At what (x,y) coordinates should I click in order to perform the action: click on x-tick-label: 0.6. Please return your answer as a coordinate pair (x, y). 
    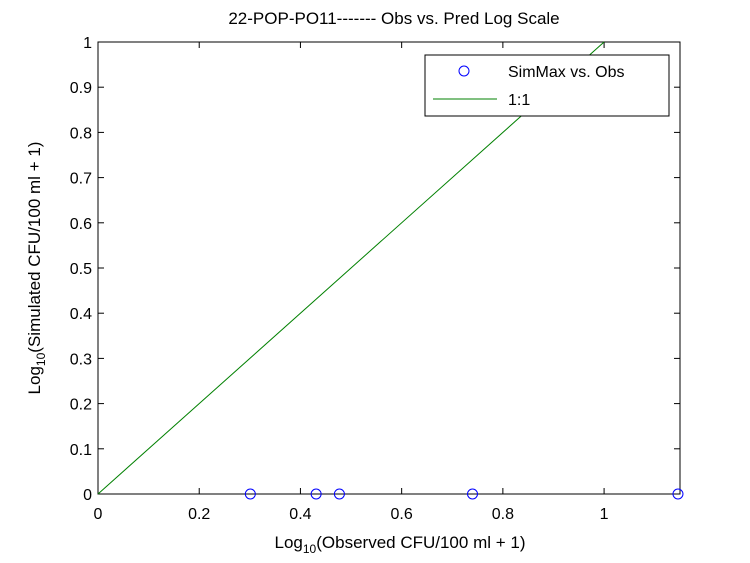
    Looking at the image, I should click on (402, 514).